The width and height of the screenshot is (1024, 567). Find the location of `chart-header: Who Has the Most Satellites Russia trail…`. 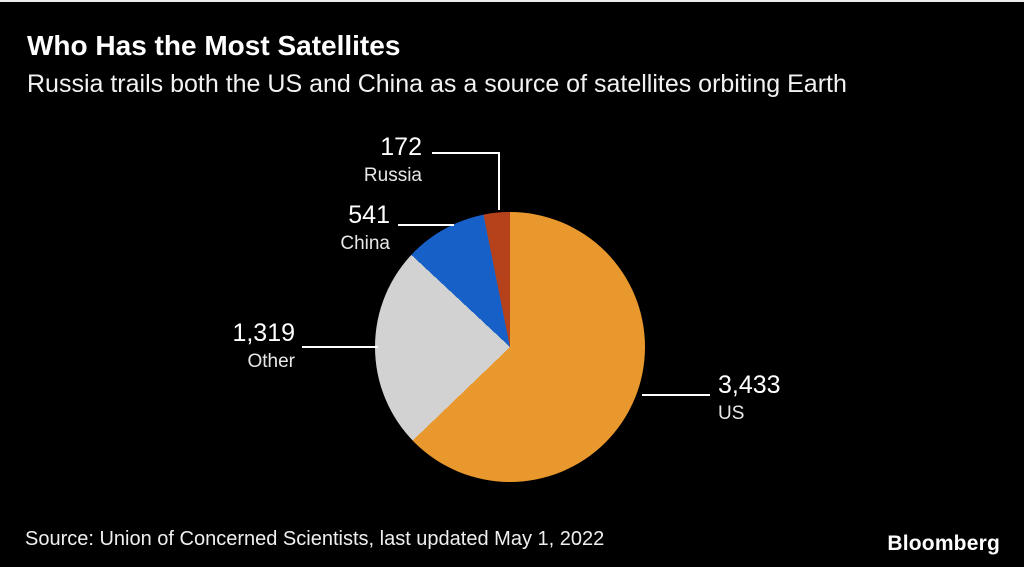

chart-header: Who Has the Most Satellites Russia trail… is located at coordinates (437, 64).